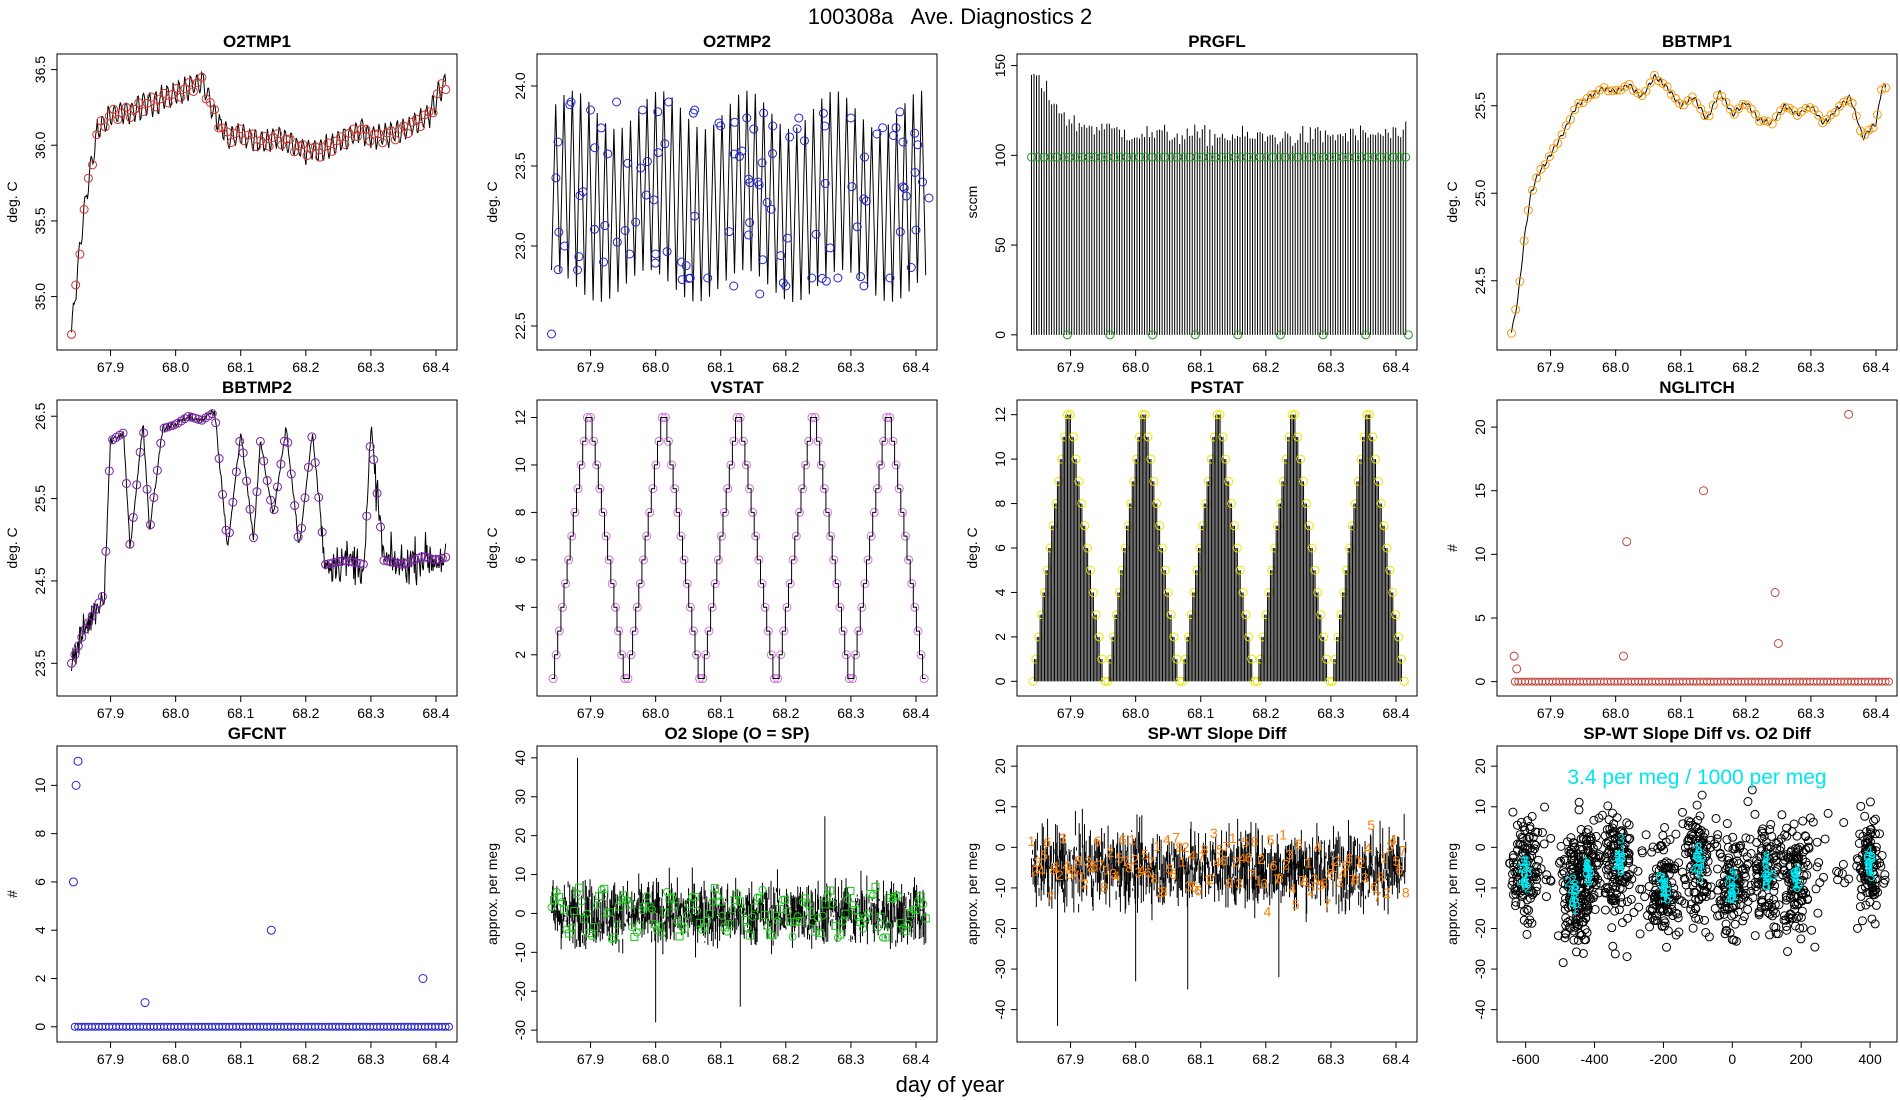  I want to click on data-marker-label: 7, so click(1302, 881).